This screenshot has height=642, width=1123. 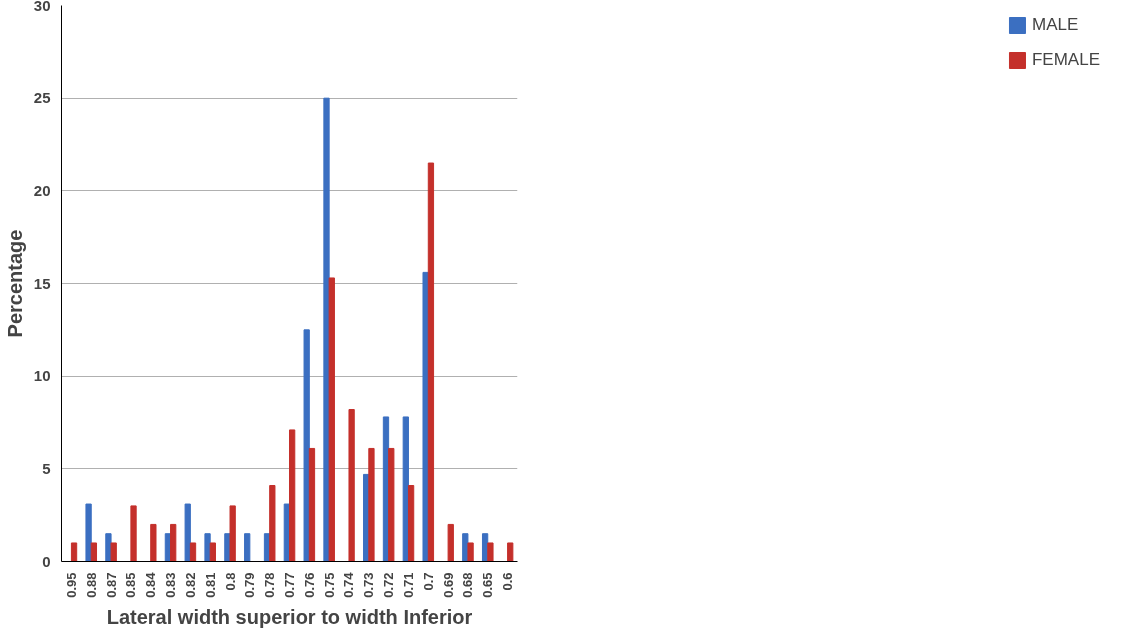 I want to click on x-tick-label: 0.65, so click(x=488, y=585).